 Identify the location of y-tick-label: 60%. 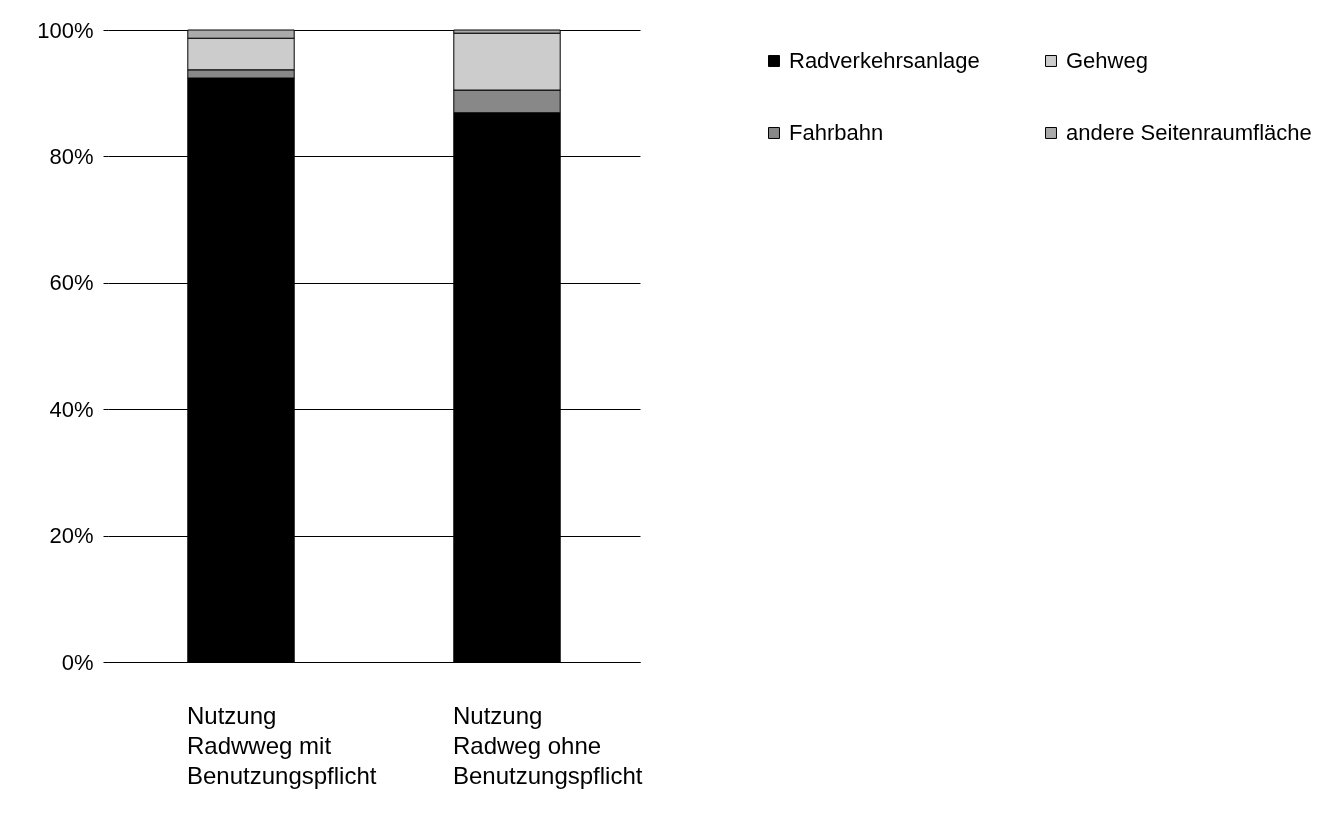
(71, 283).